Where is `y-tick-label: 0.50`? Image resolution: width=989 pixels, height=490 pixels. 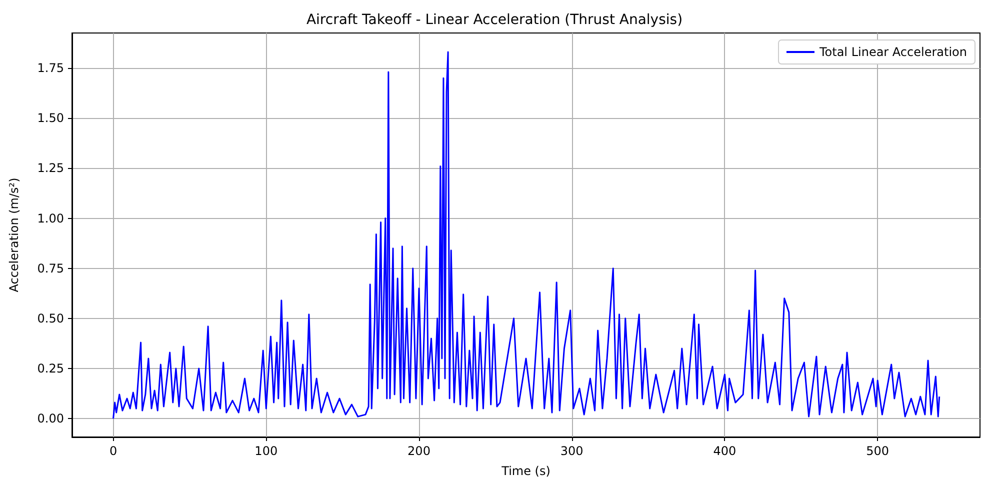 y-tick-label: 0.50 is located at coordinates (50, 318).